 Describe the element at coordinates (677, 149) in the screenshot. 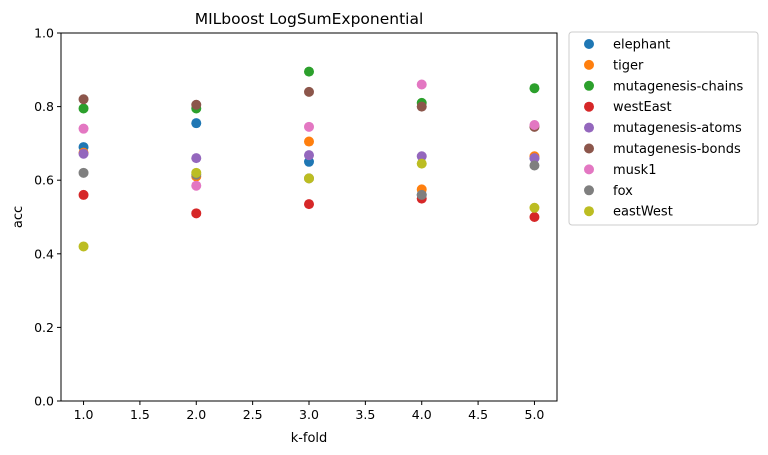

I see `legend-label: mutagenesis-bonds` at that location.